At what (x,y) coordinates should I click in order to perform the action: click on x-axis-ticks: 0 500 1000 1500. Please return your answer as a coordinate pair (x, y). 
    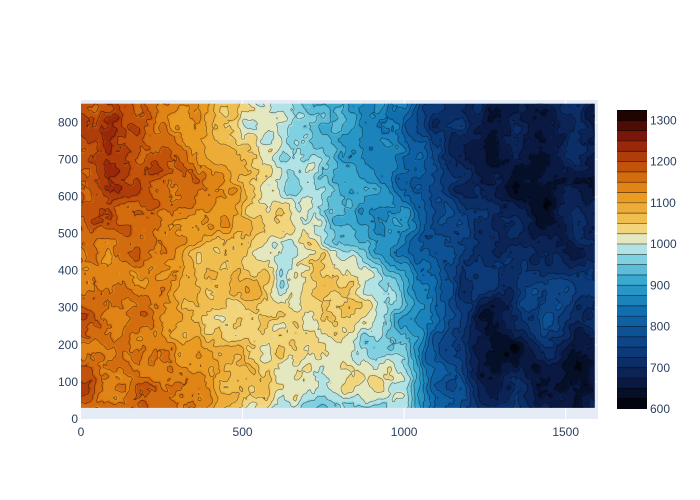
    Looking at the image, I should click on (329, 432).